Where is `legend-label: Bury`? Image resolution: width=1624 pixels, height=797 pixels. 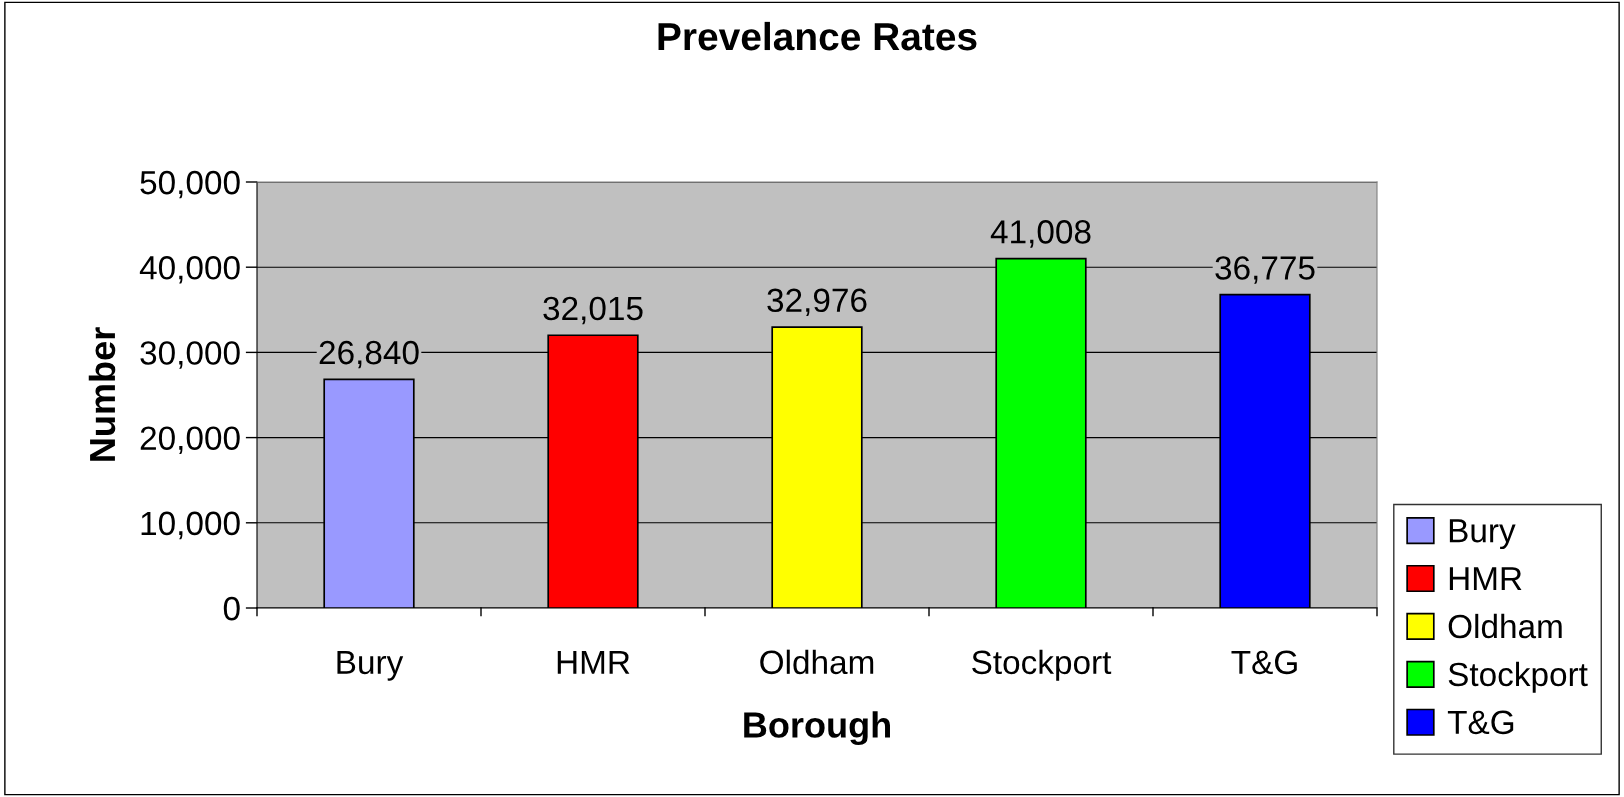
legend-label: Bury is located at coordinates (1482, 534).